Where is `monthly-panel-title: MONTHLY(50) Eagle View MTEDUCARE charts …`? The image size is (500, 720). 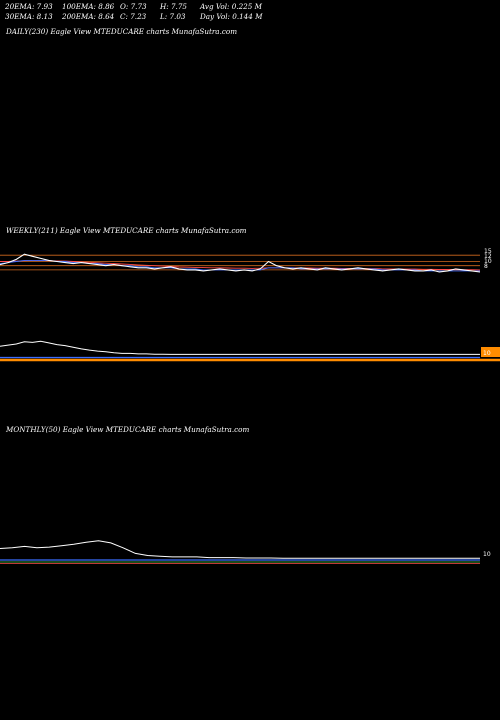 monthly-panel-title: MONTHLY(50) Eagle View MTEDUCARE charts … is located at coordinates (128, 429).